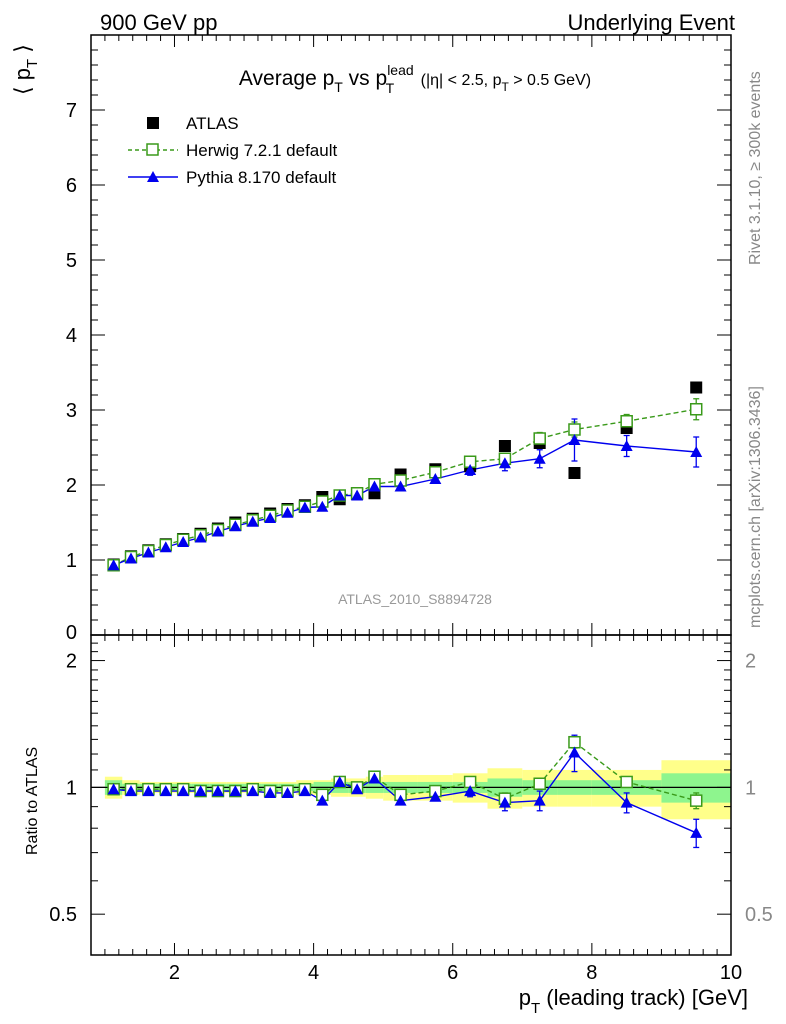 Image resolution: width=786 pixels, height=1024 pixels. What do you see at coordinates (22, 51) in the screenshot?
I see `ylabel-close: ⟩` at bounding box center [22, 51].